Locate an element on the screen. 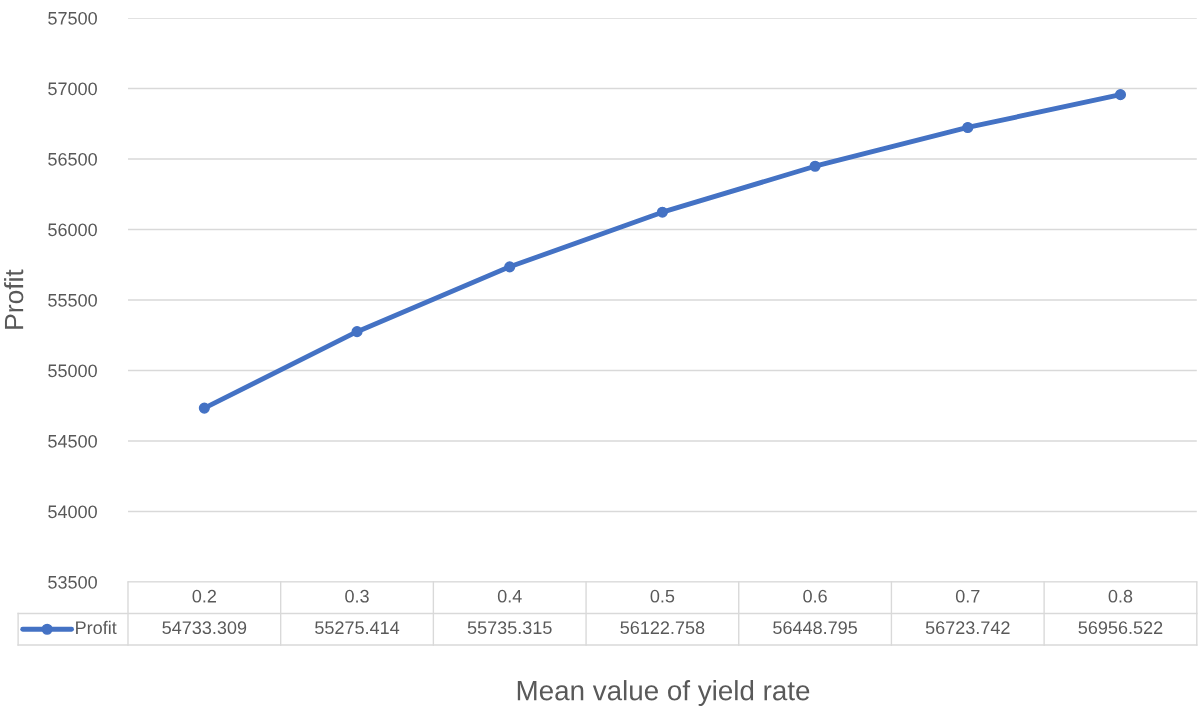 This screenshot has width=1198, height=711. y-tick-label: 57500 is located at coordinates (72, 18).